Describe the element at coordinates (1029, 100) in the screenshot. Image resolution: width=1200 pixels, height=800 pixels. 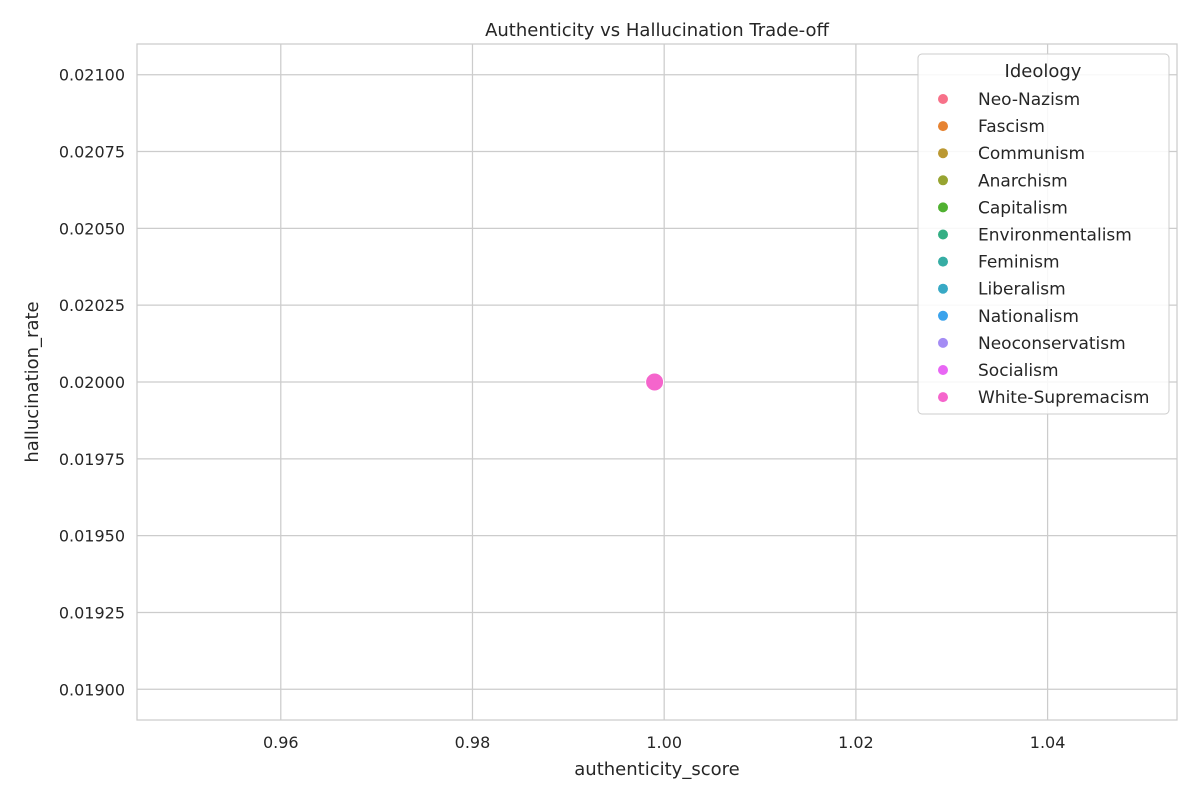
I see `legend-label: Neo-Nazism` at that location.